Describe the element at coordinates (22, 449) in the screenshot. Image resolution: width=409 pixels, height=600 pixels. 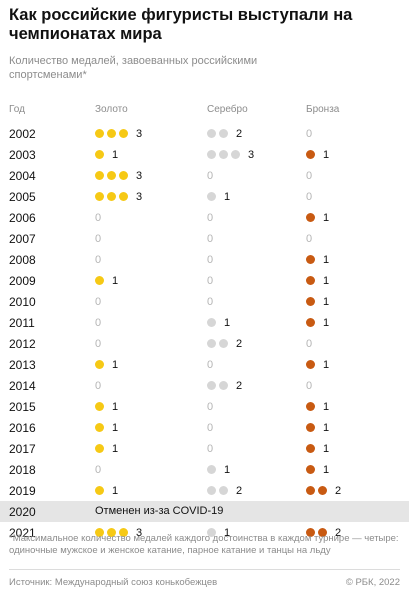
I see `year-label: 2017` at that location.